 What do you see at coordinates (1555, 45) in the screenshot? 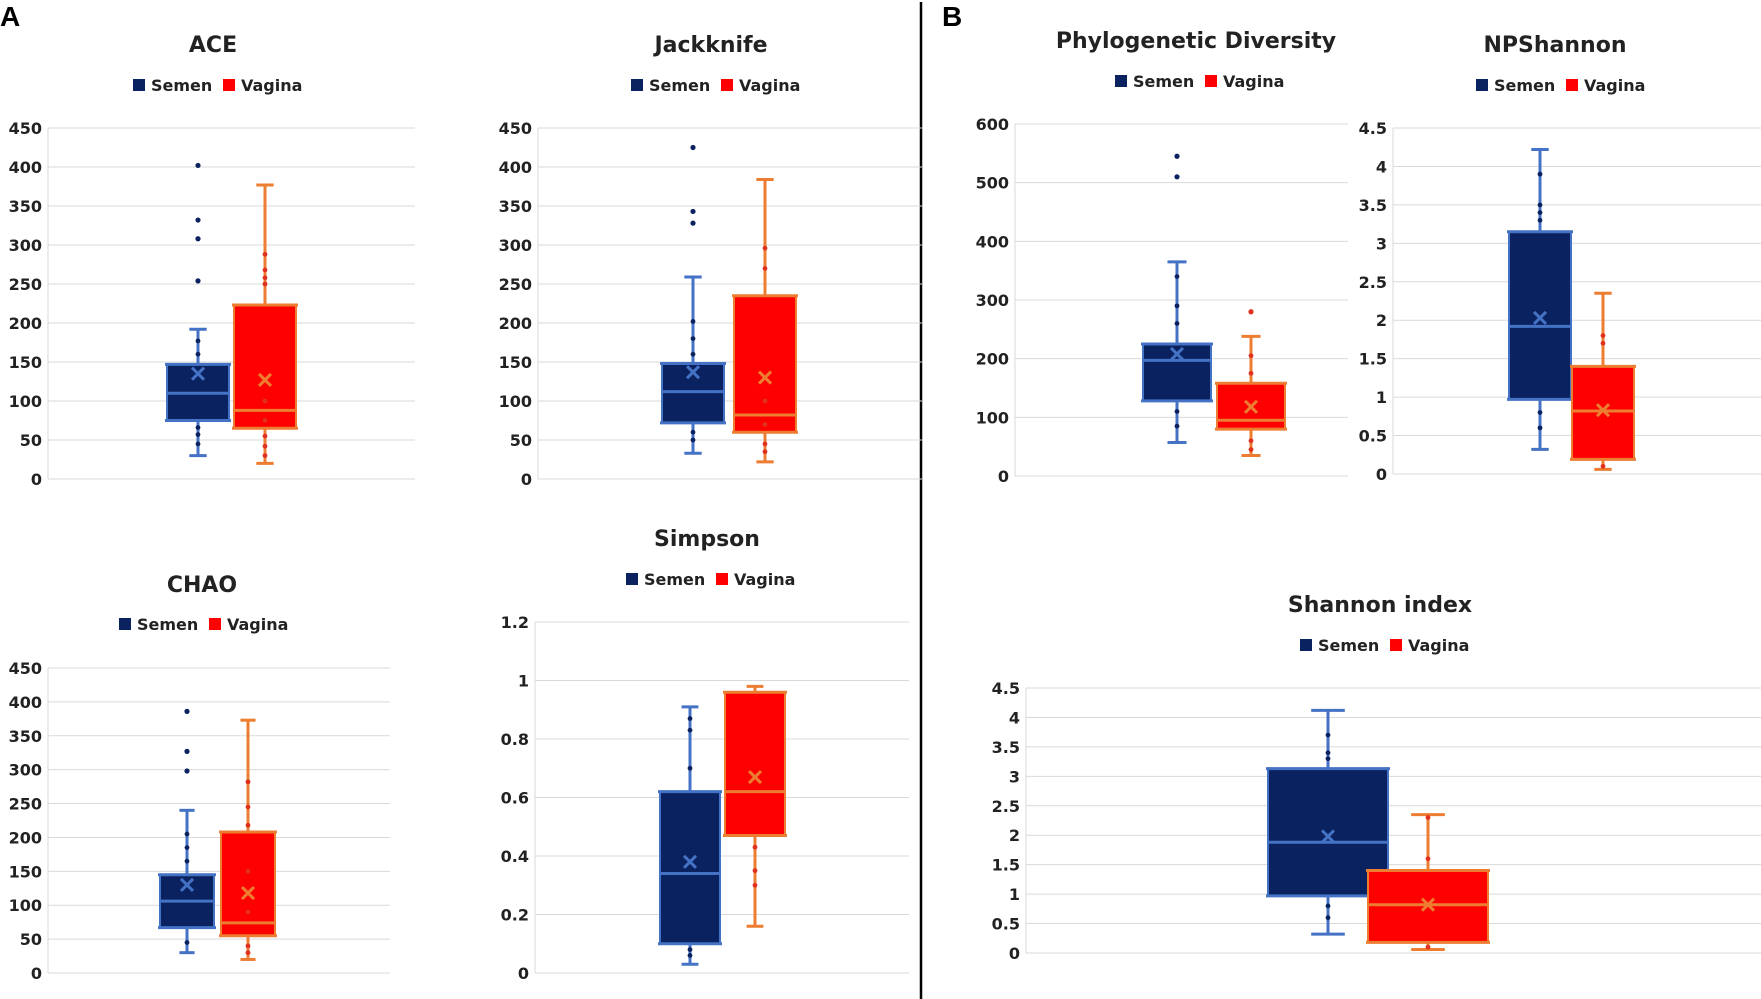
I see `chart-title: NPShannon` at bounding box center [1555, 45].